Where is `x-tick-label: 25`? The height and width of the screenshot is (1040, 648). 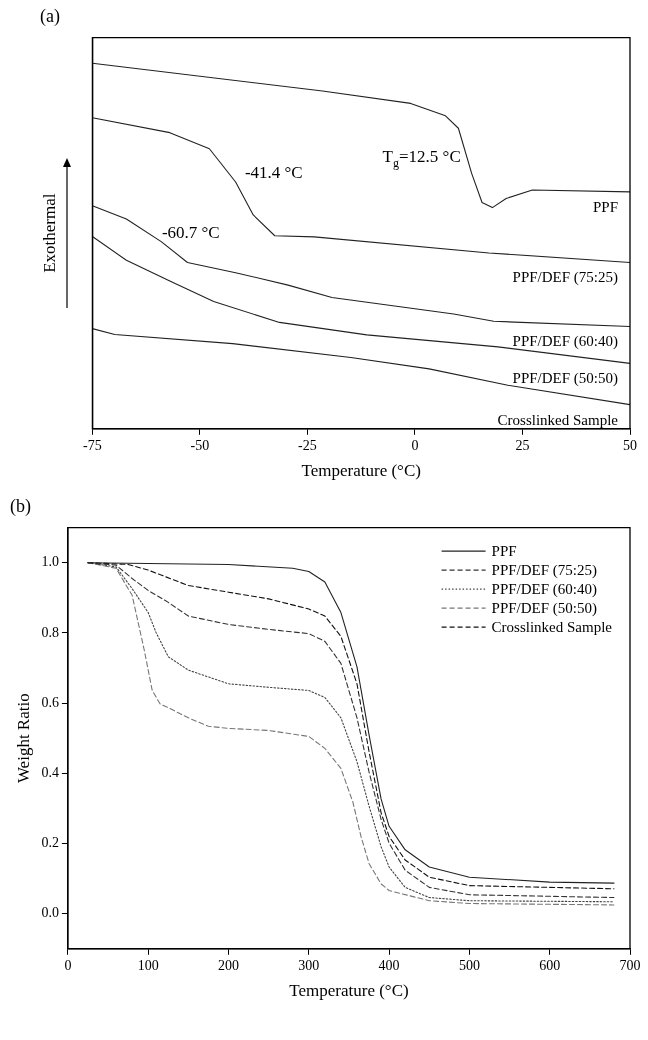 x-tick-label: 25 is located at coordinates (522, 445).